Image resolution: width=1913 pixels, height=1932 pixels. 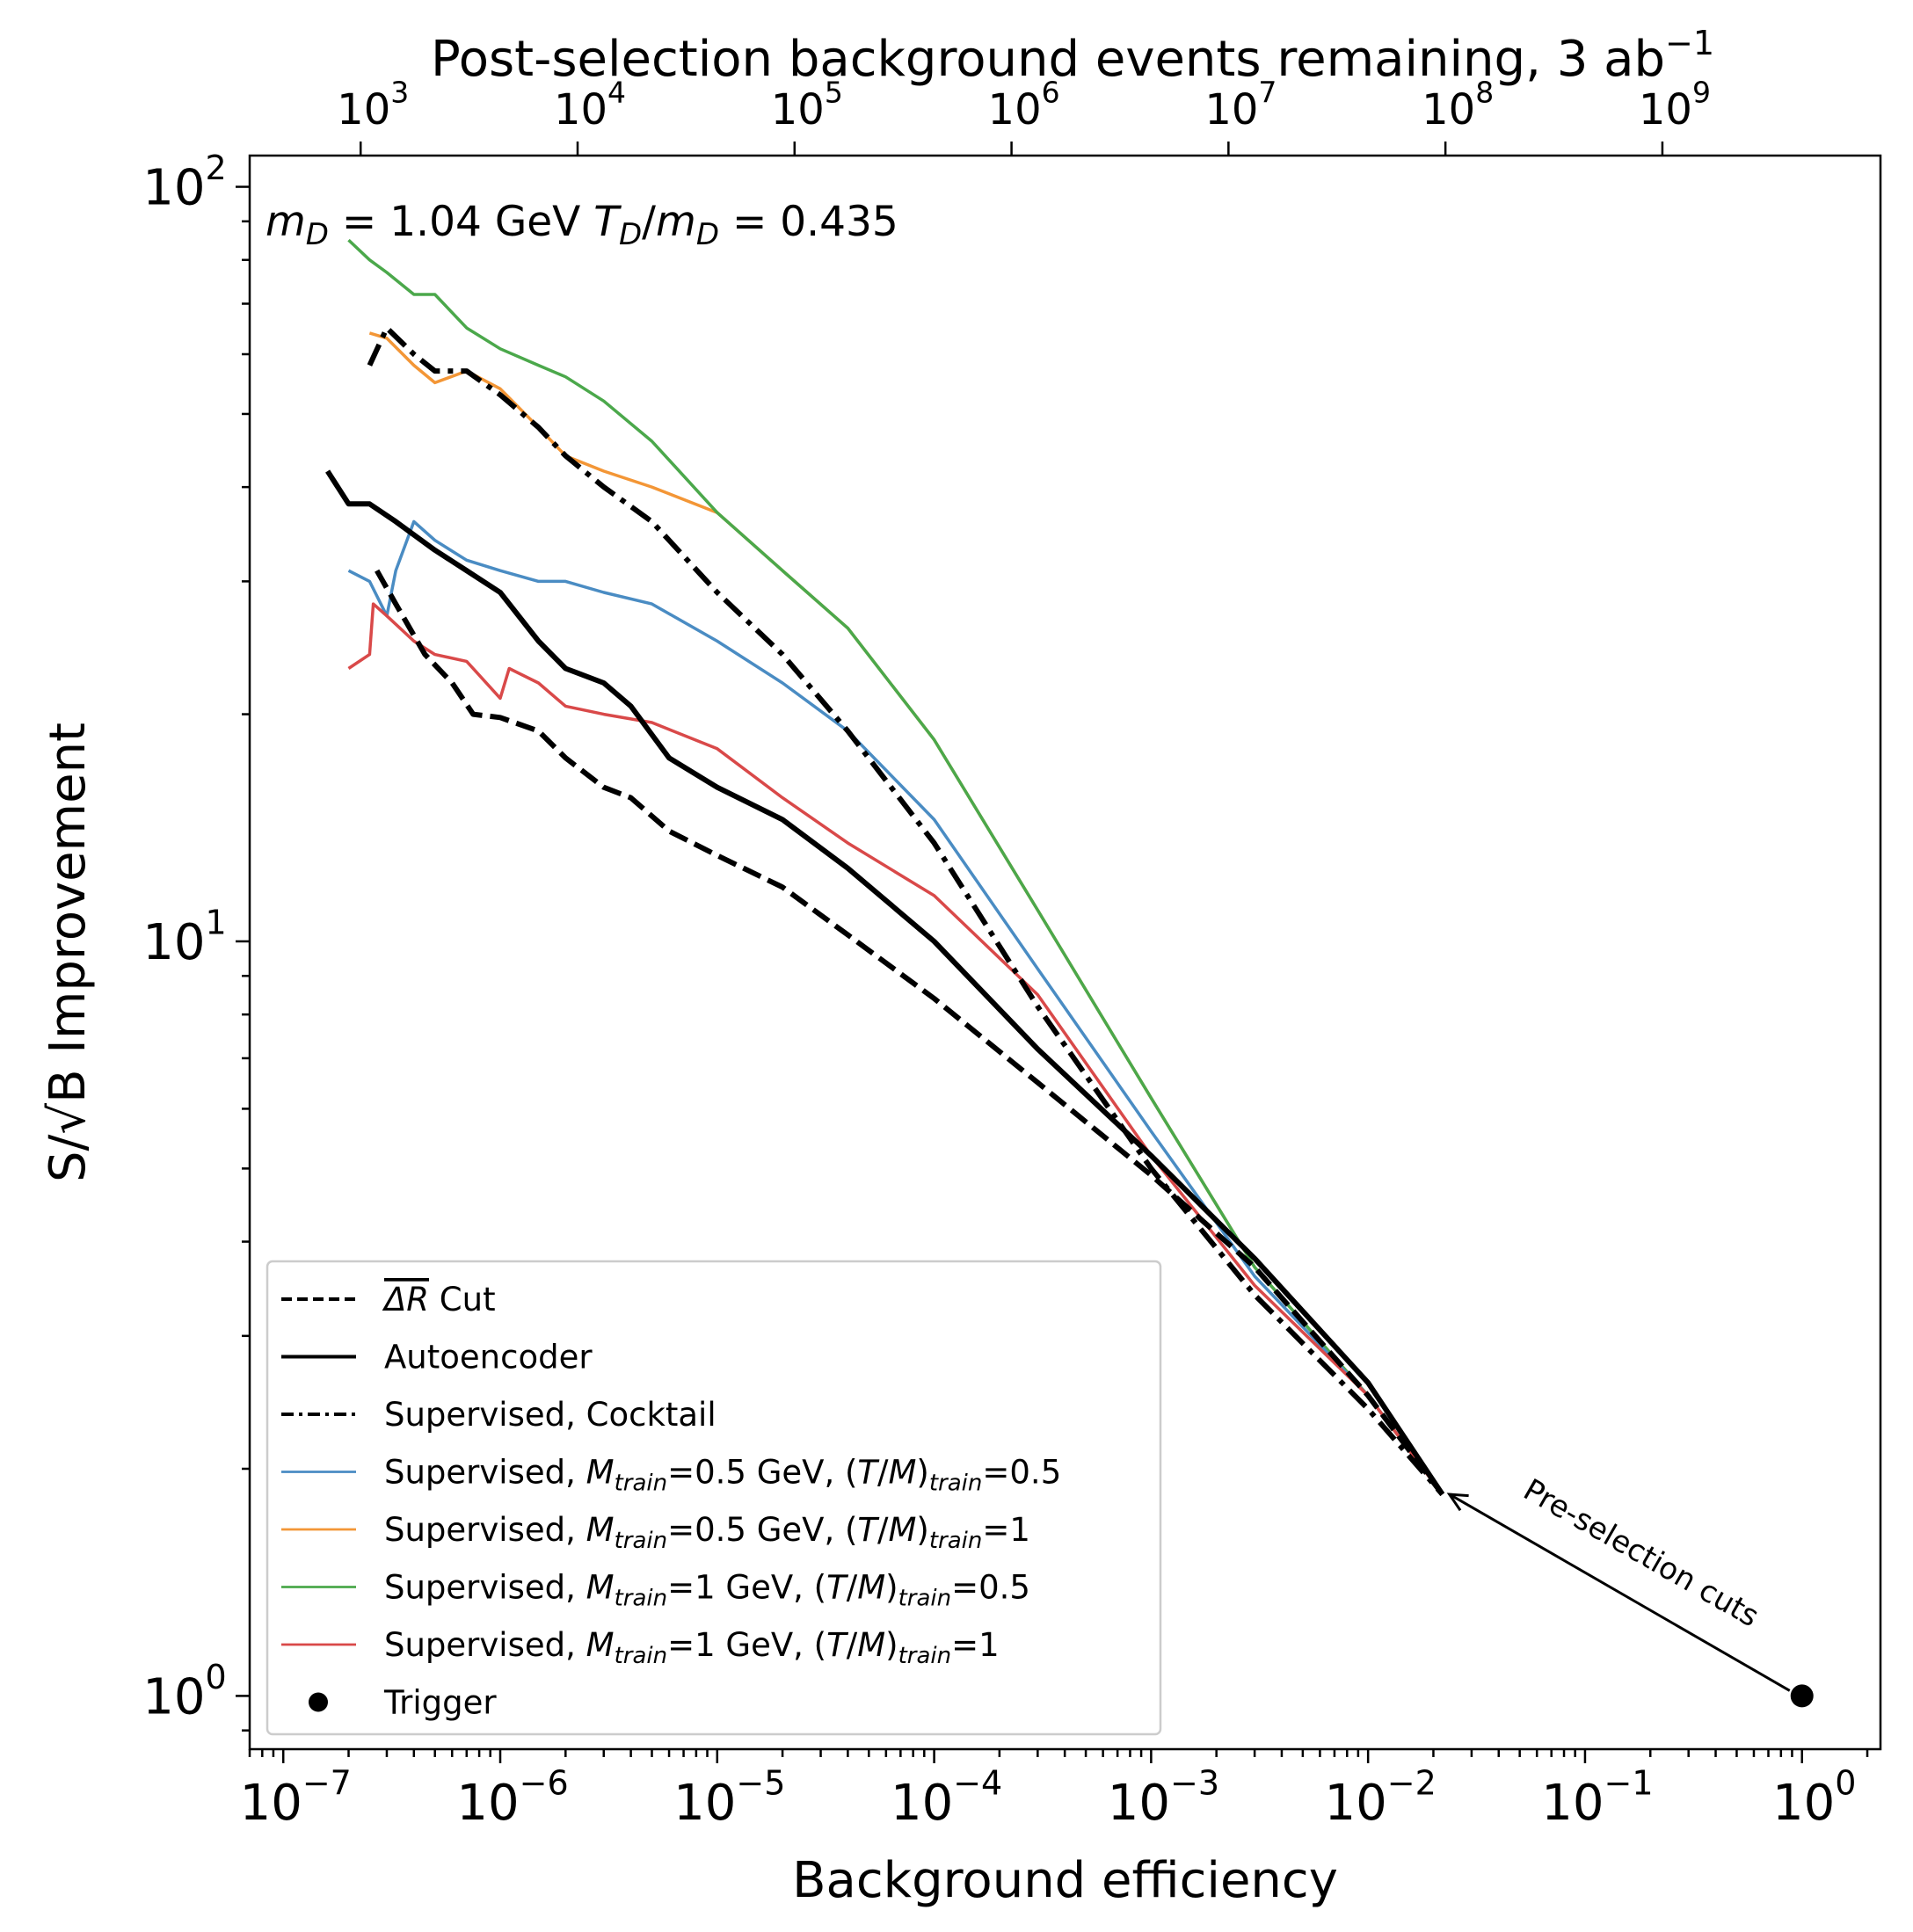 What do you see at coordinates (707, 1590) in the screenshot?
I see `legend-label-5: Supervised, Mtrain=1 GeV, (T/M)train=0.5` at bounding box center [707, 1590].